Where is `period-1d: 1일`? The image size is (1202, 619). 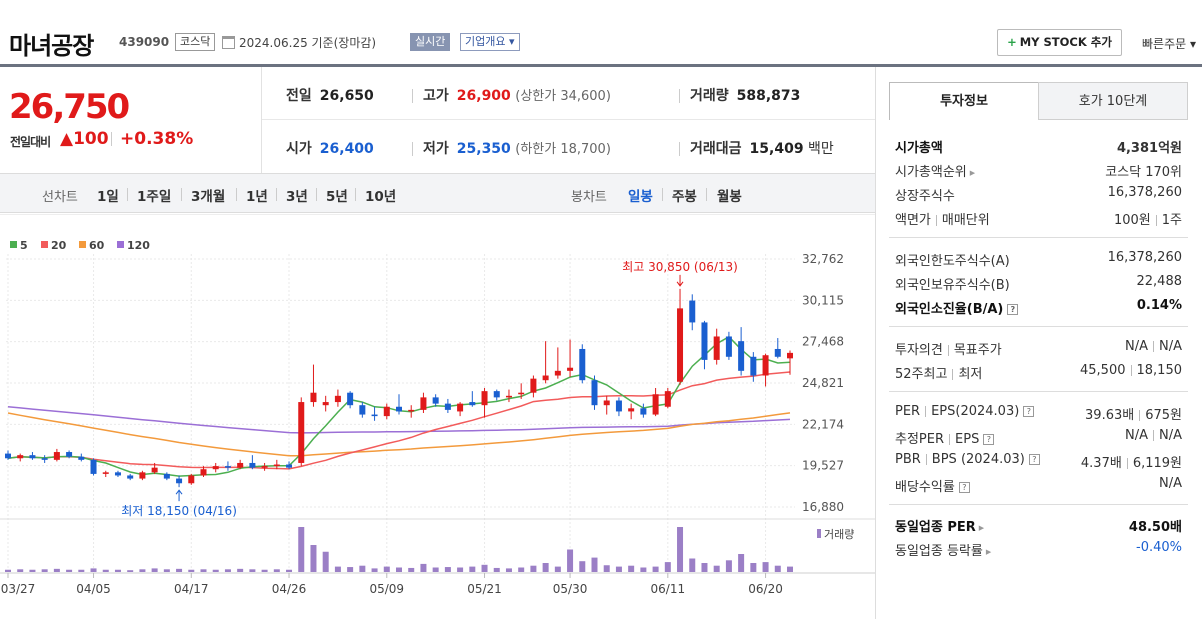
period-1d: 1일 is located at coordinates (108, 197).